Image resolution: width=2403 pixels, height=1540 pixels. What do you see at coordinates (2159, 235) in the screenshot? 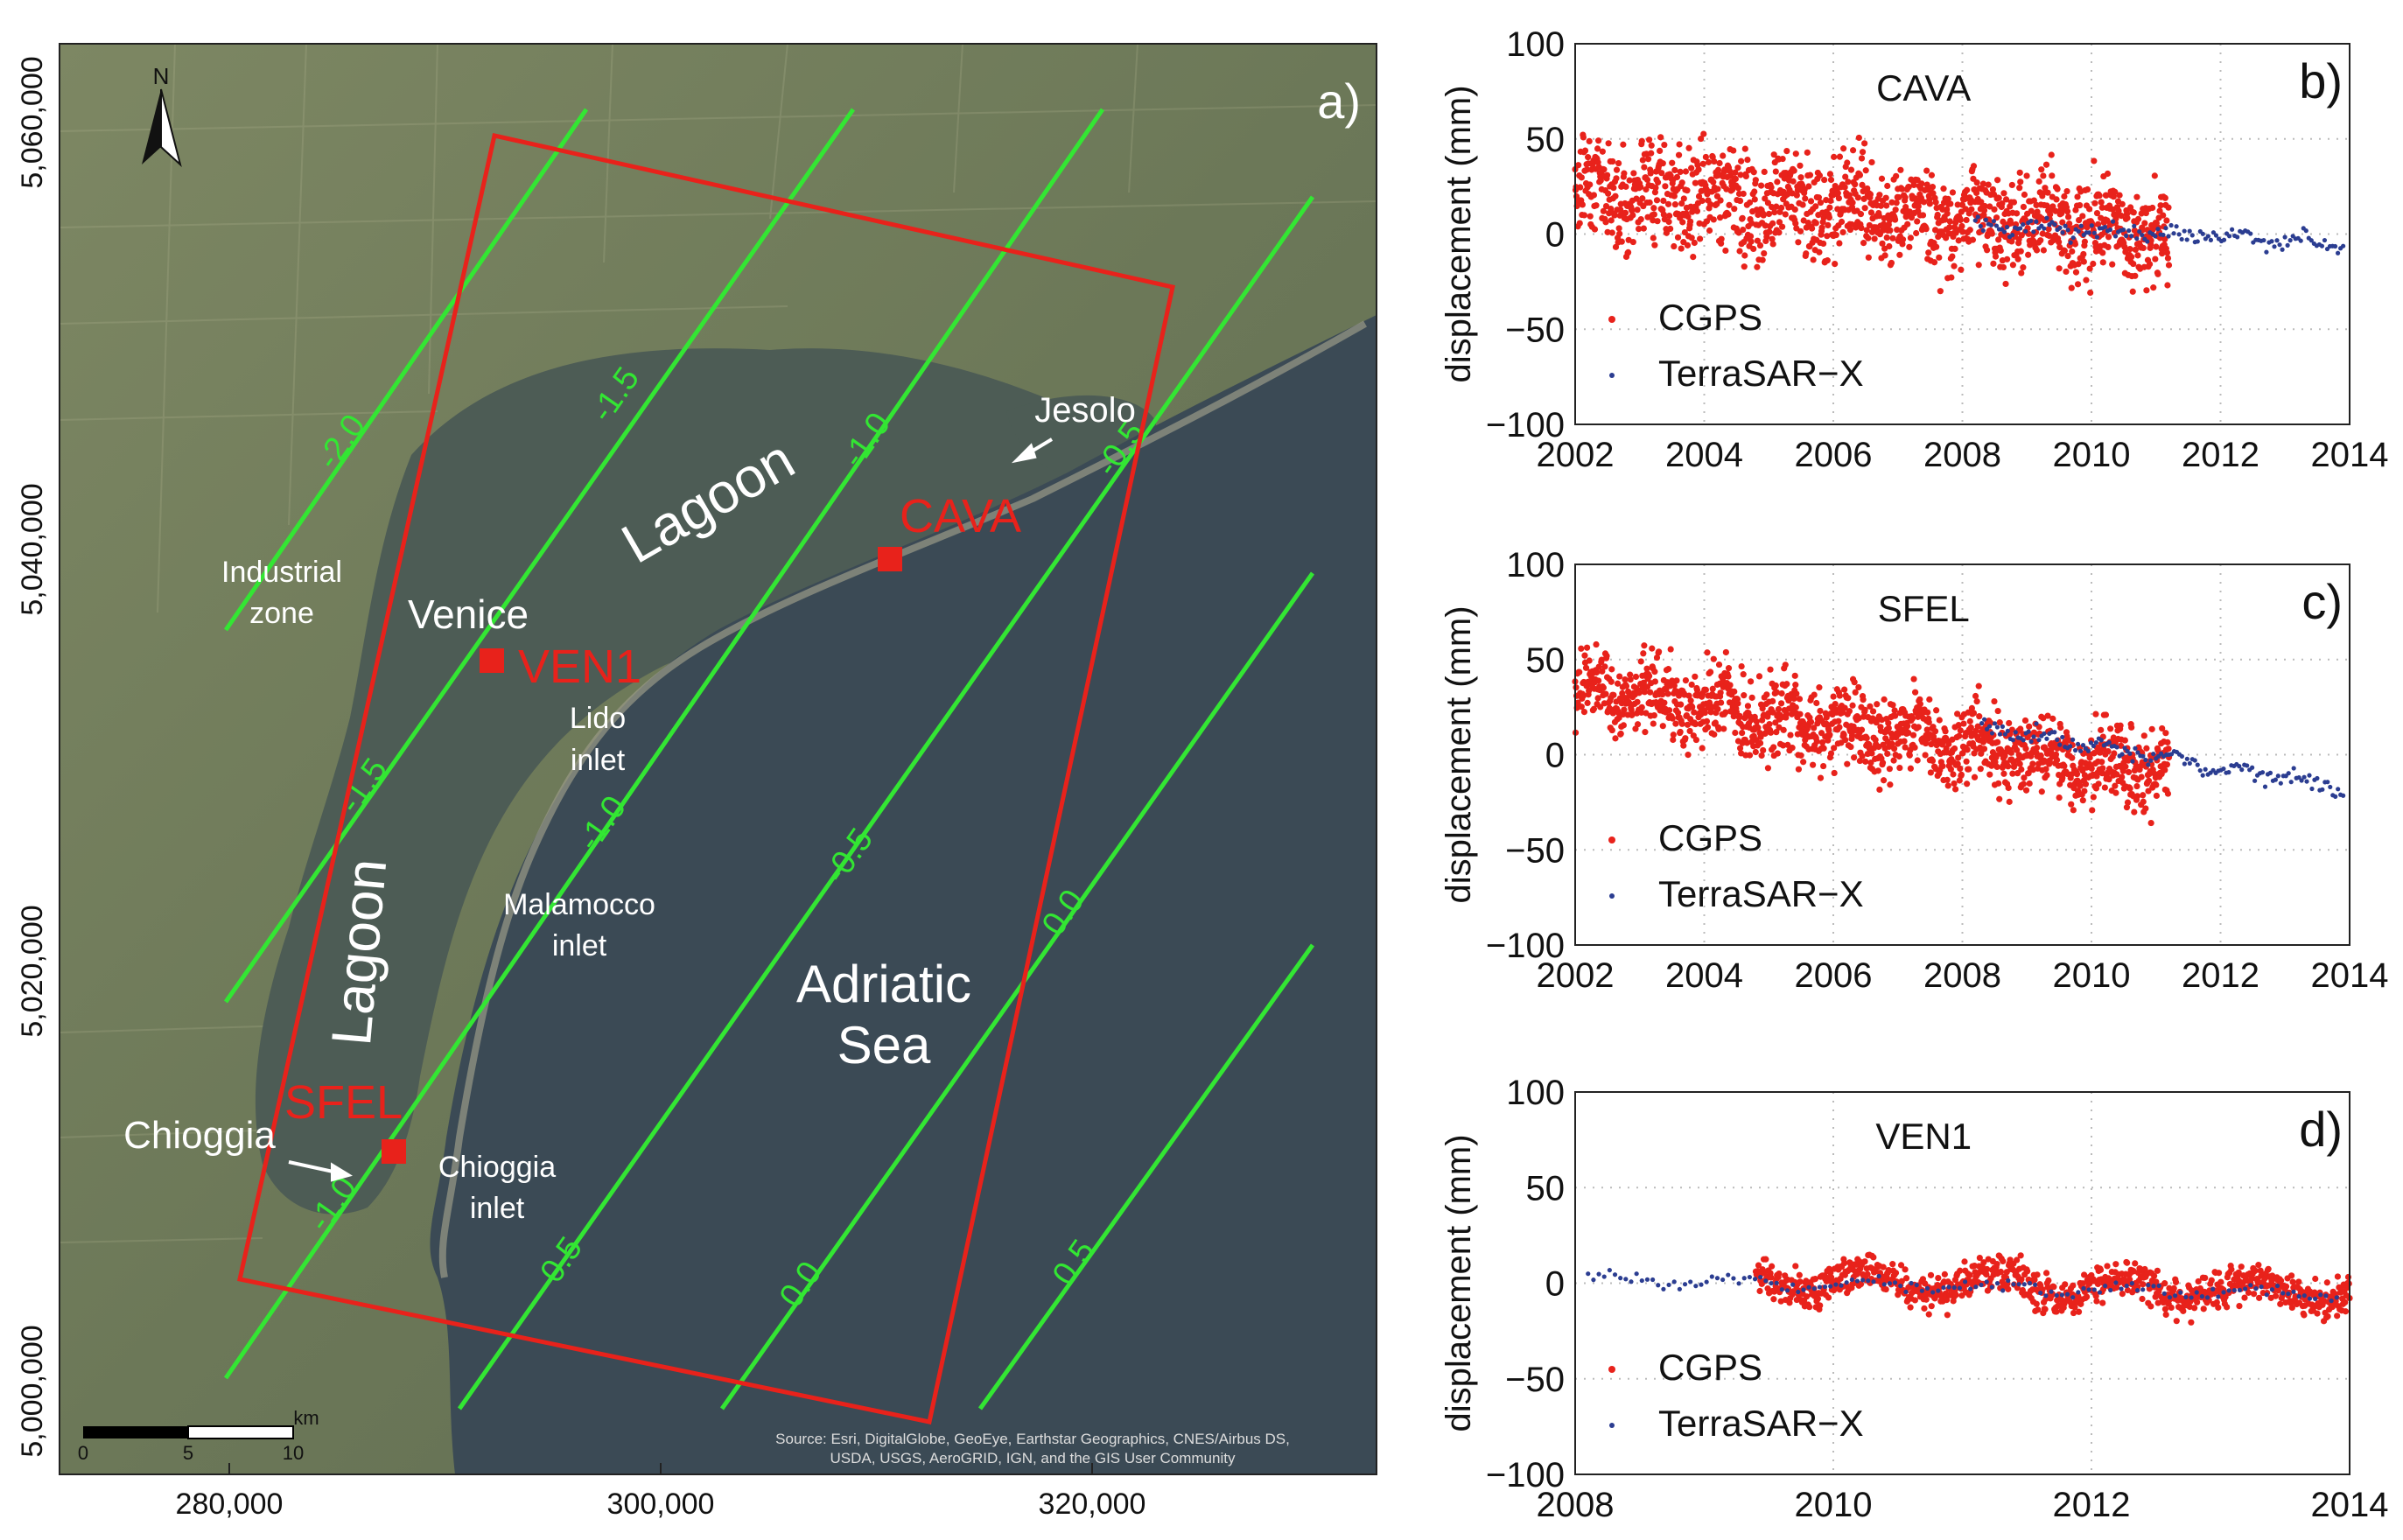
I see `series-terrasar-x` at bounding box center [2159, 235].